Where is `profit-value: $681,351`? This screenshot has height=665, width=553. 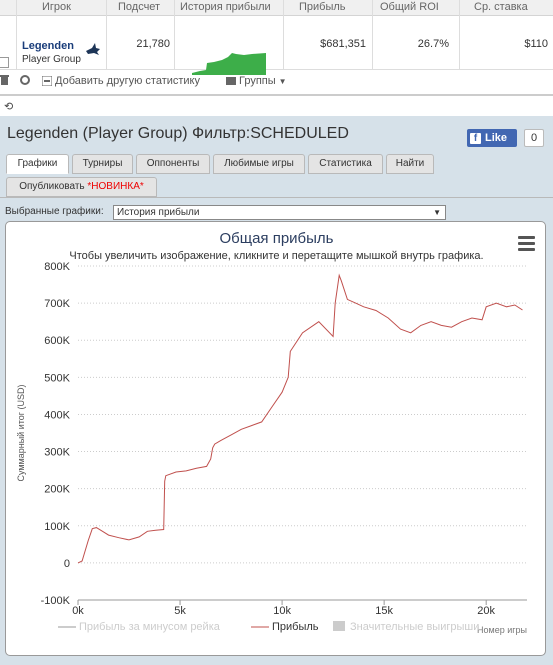
profit-value: $681,351 is located at coordinates (343, 44).